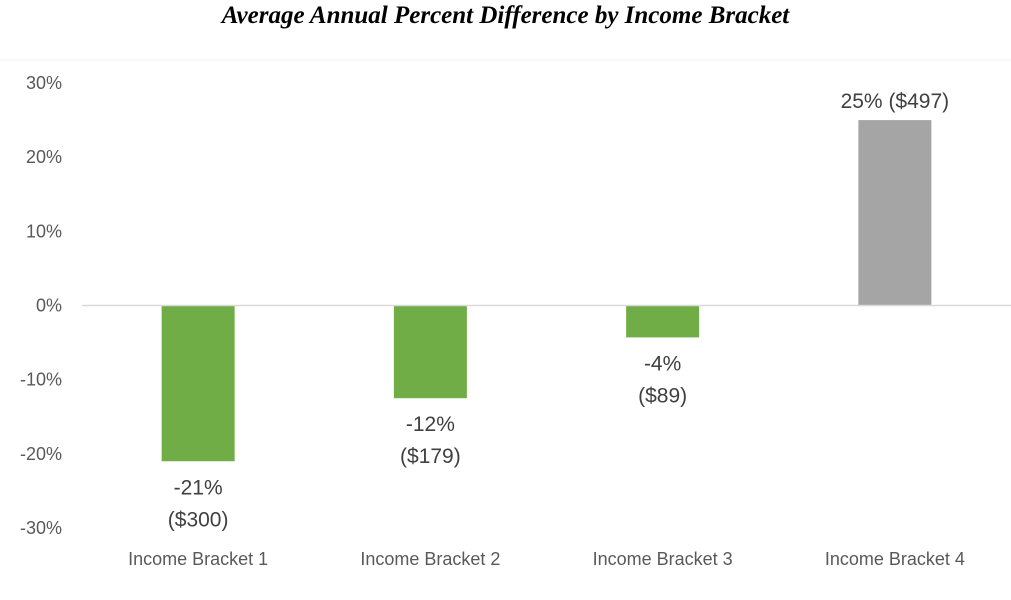 This screenshot has width=1011, height=600. What do you see at coordinates (430, 559) in the screenshot?
I see `x-category-label: Income Bracket 2` at bounding box center [430, 559].